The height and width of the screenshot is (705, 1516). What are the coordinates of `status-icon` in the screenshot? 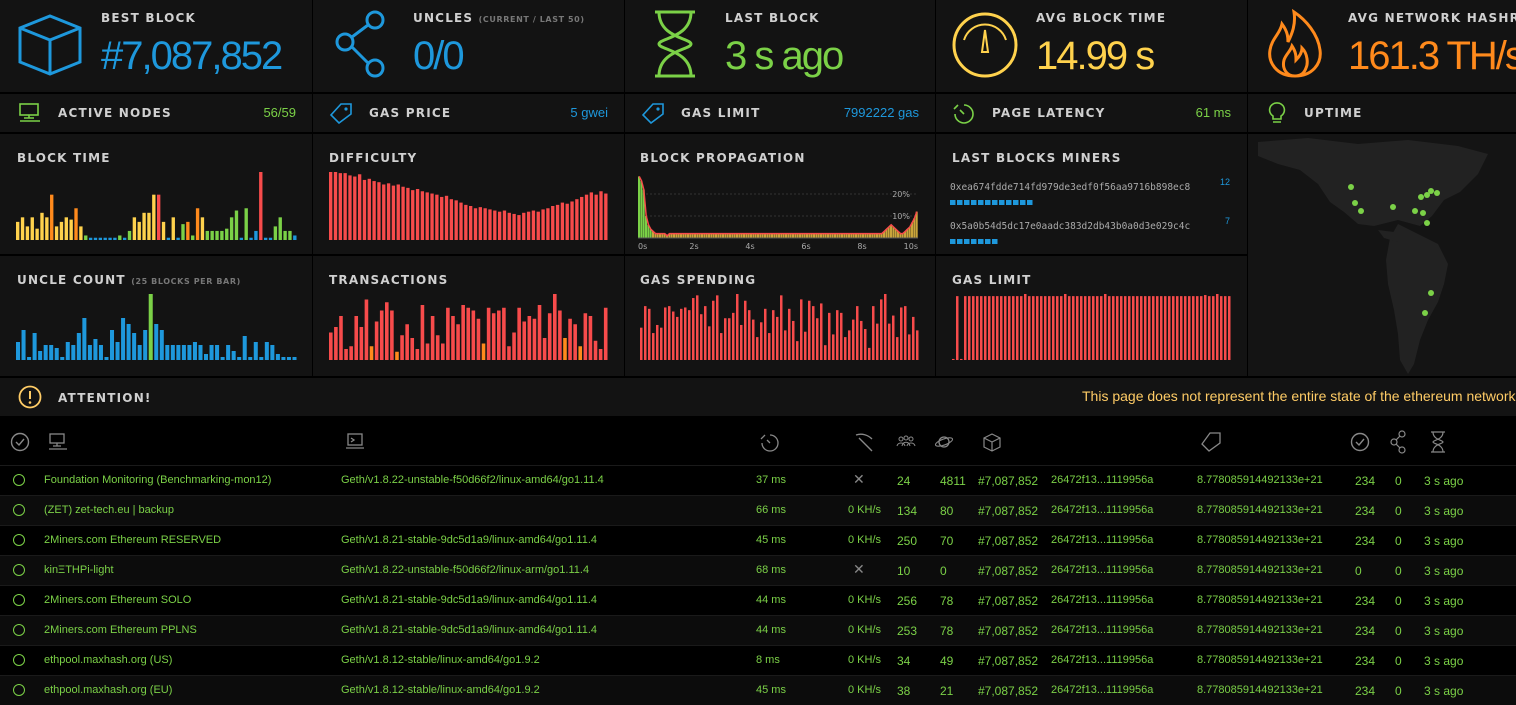 It's located at (19, 660).